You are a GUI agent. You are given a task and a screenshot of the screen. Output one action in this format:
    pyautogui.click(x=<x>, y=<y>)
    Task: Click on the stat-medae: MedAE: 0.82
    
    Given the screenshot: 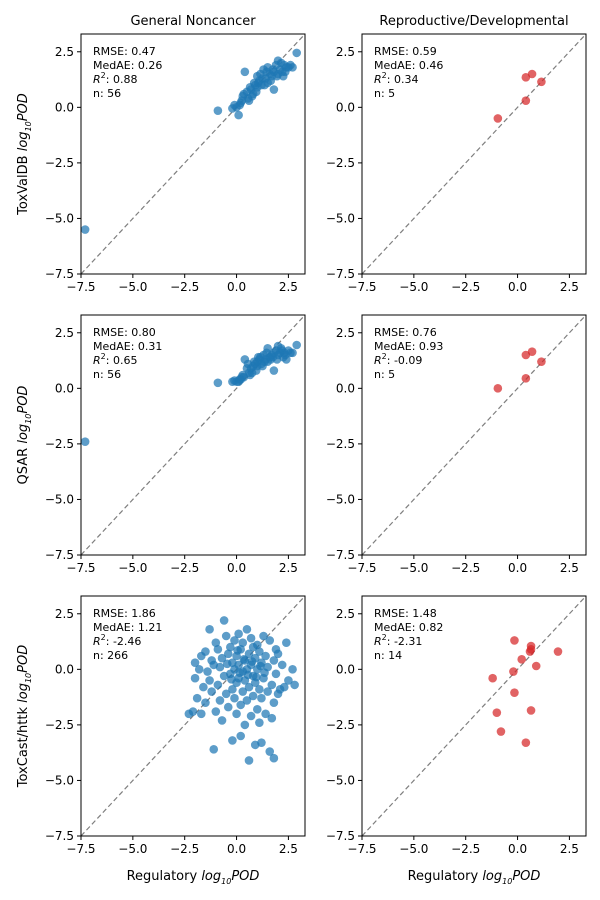 What is the action you would take?
    pyautogui.click(x=408, y=627)
    